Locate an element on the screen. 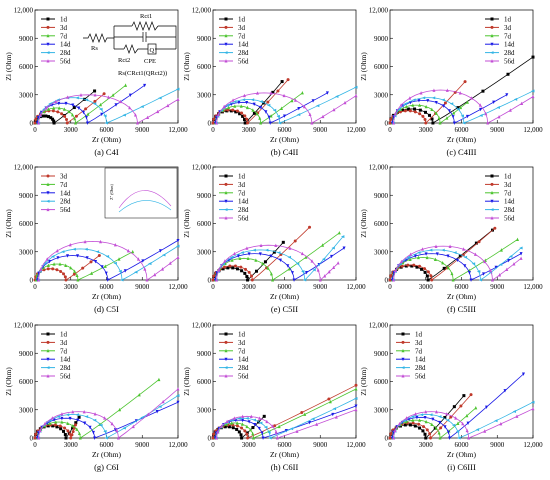 The height and width of the screenshot is (480, 550). y-tick-label: 6000 is located at coordinates (204, 382).